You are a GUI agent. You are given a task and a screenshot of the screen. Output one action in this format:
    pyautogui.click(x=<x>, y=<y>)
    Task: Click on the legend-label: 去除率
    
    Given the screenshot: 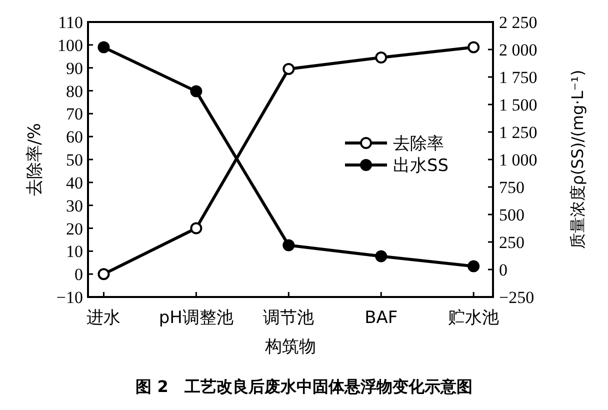 What is the action you would take?
    pyautogui.click(x=418, y=144)
    